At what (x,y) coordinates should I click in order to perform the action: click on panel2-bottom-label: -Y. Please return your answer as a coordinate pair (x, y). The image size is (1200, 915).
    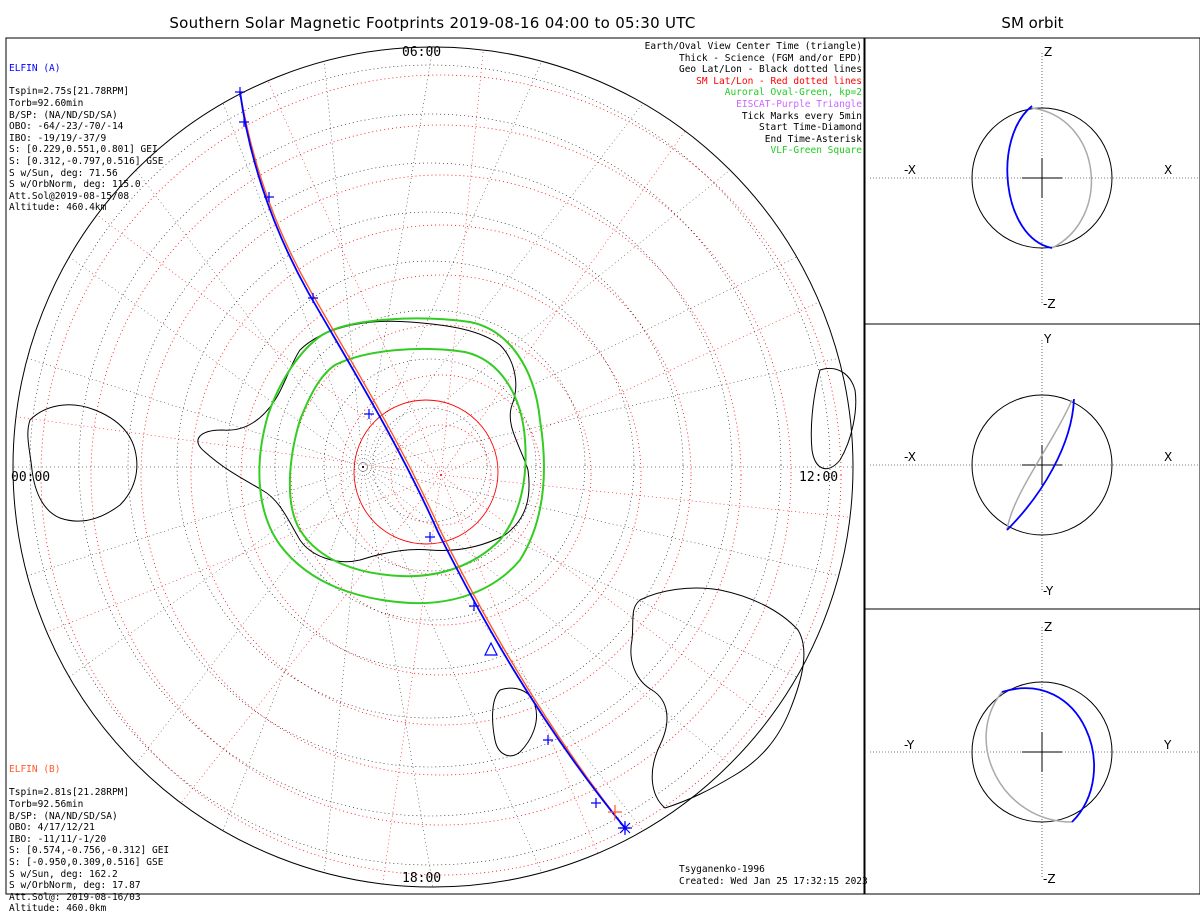
    Looking at the image, I should click on (1048, 591).